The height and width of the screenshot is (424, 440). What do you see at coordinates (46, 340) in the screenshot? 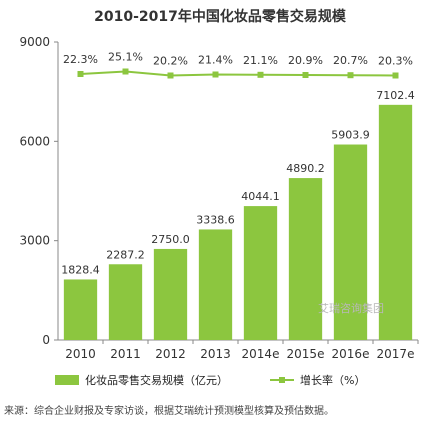
I see `y-tick-label: 0` at bounding box center [46, 340].